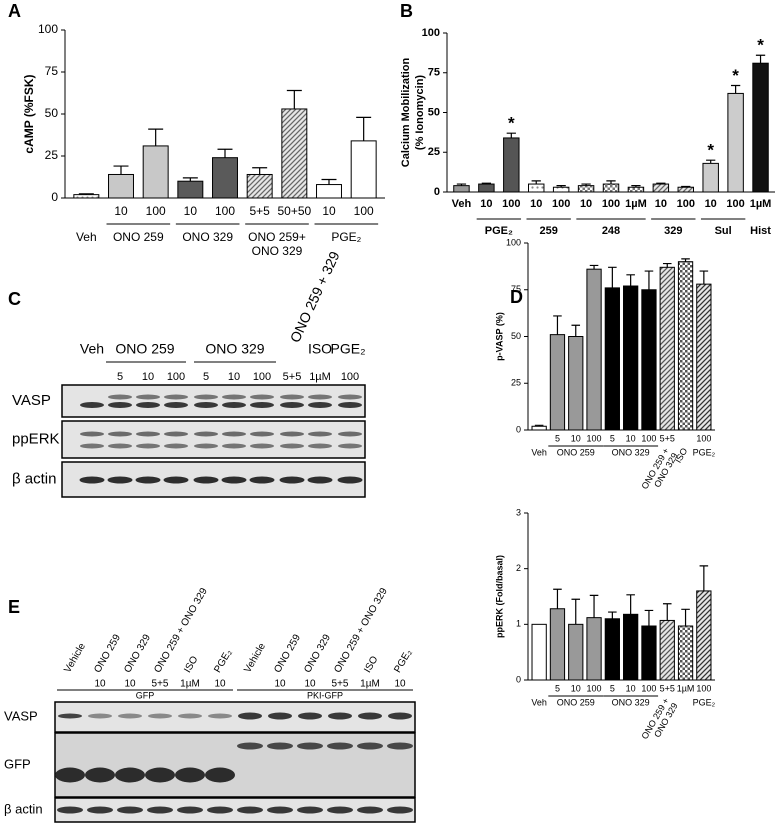 The height and width of the screenshot is (824, 778). I want to click on group-label: 248, so click(611, 231).